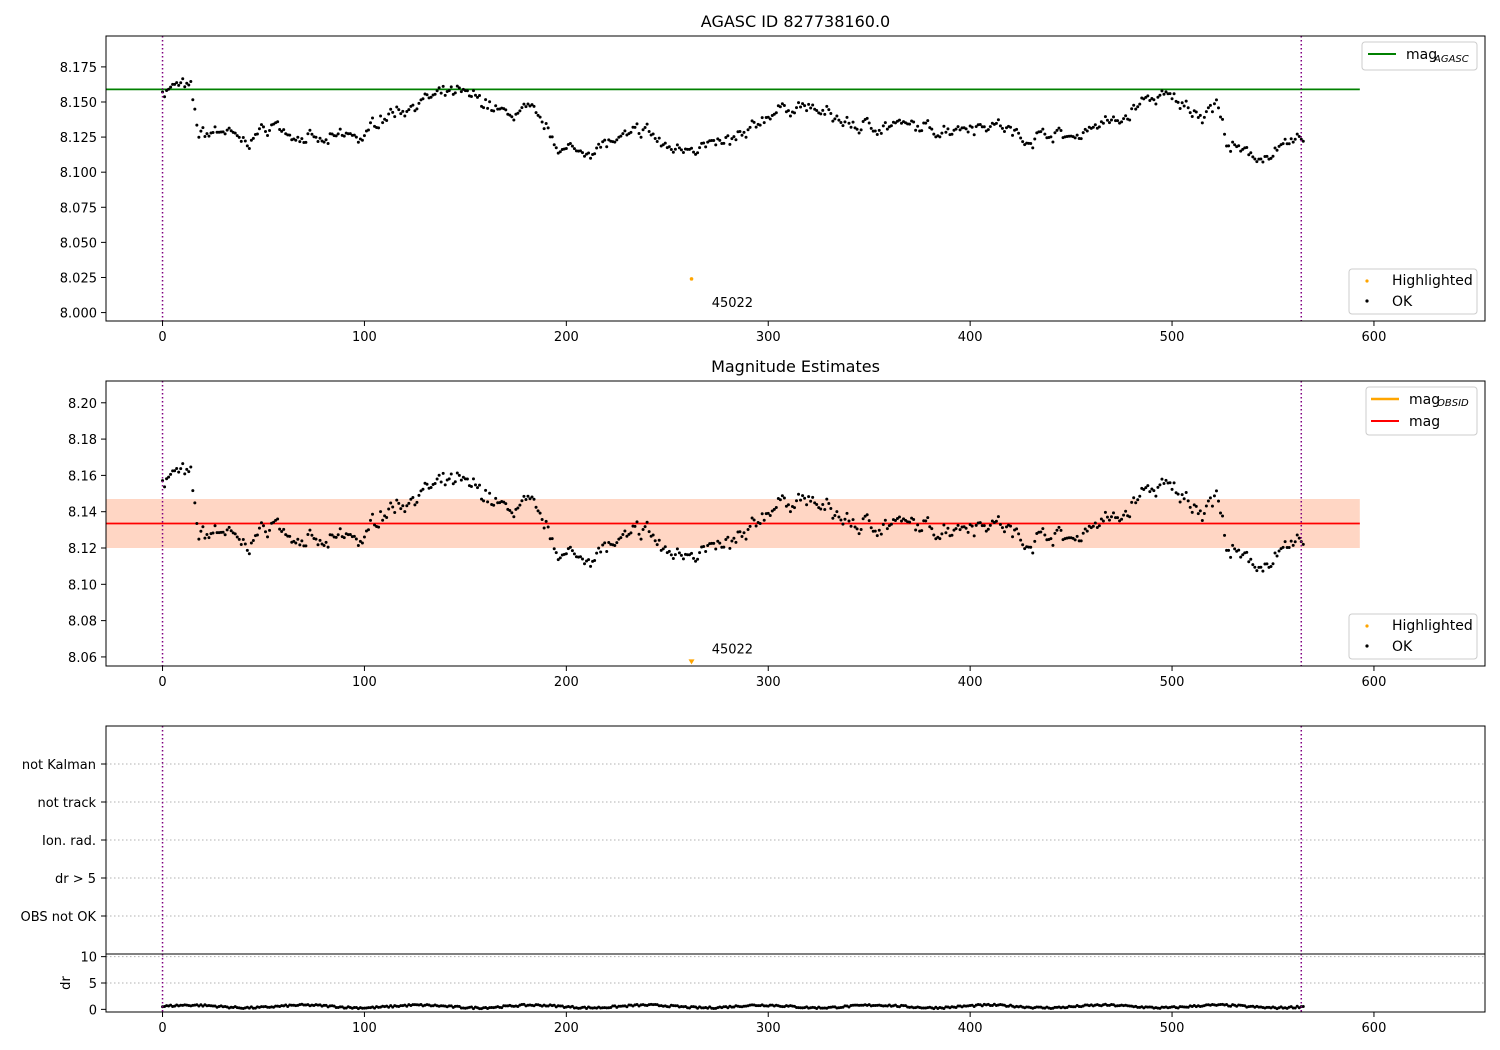 This screenshot has height=1050, width=1500. Describe the element at coordinates (566, 682) in the screenshot. I see `x-tick-label: 200` at that location.